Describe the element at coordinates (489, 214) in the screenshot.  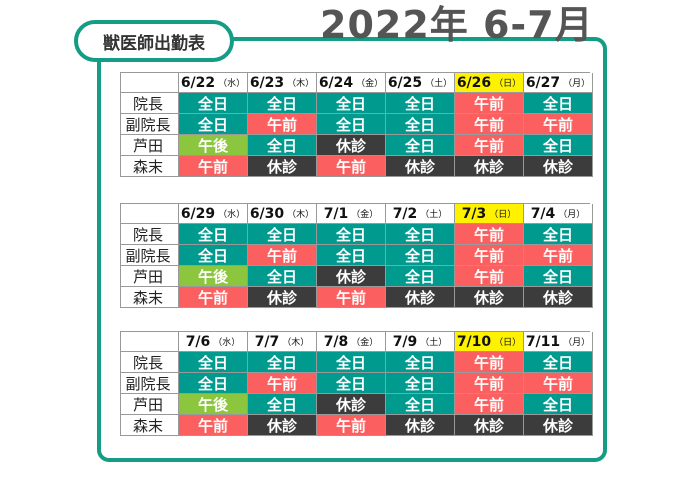
I see `date-header-sunday: 7/3 （日）` at that location.